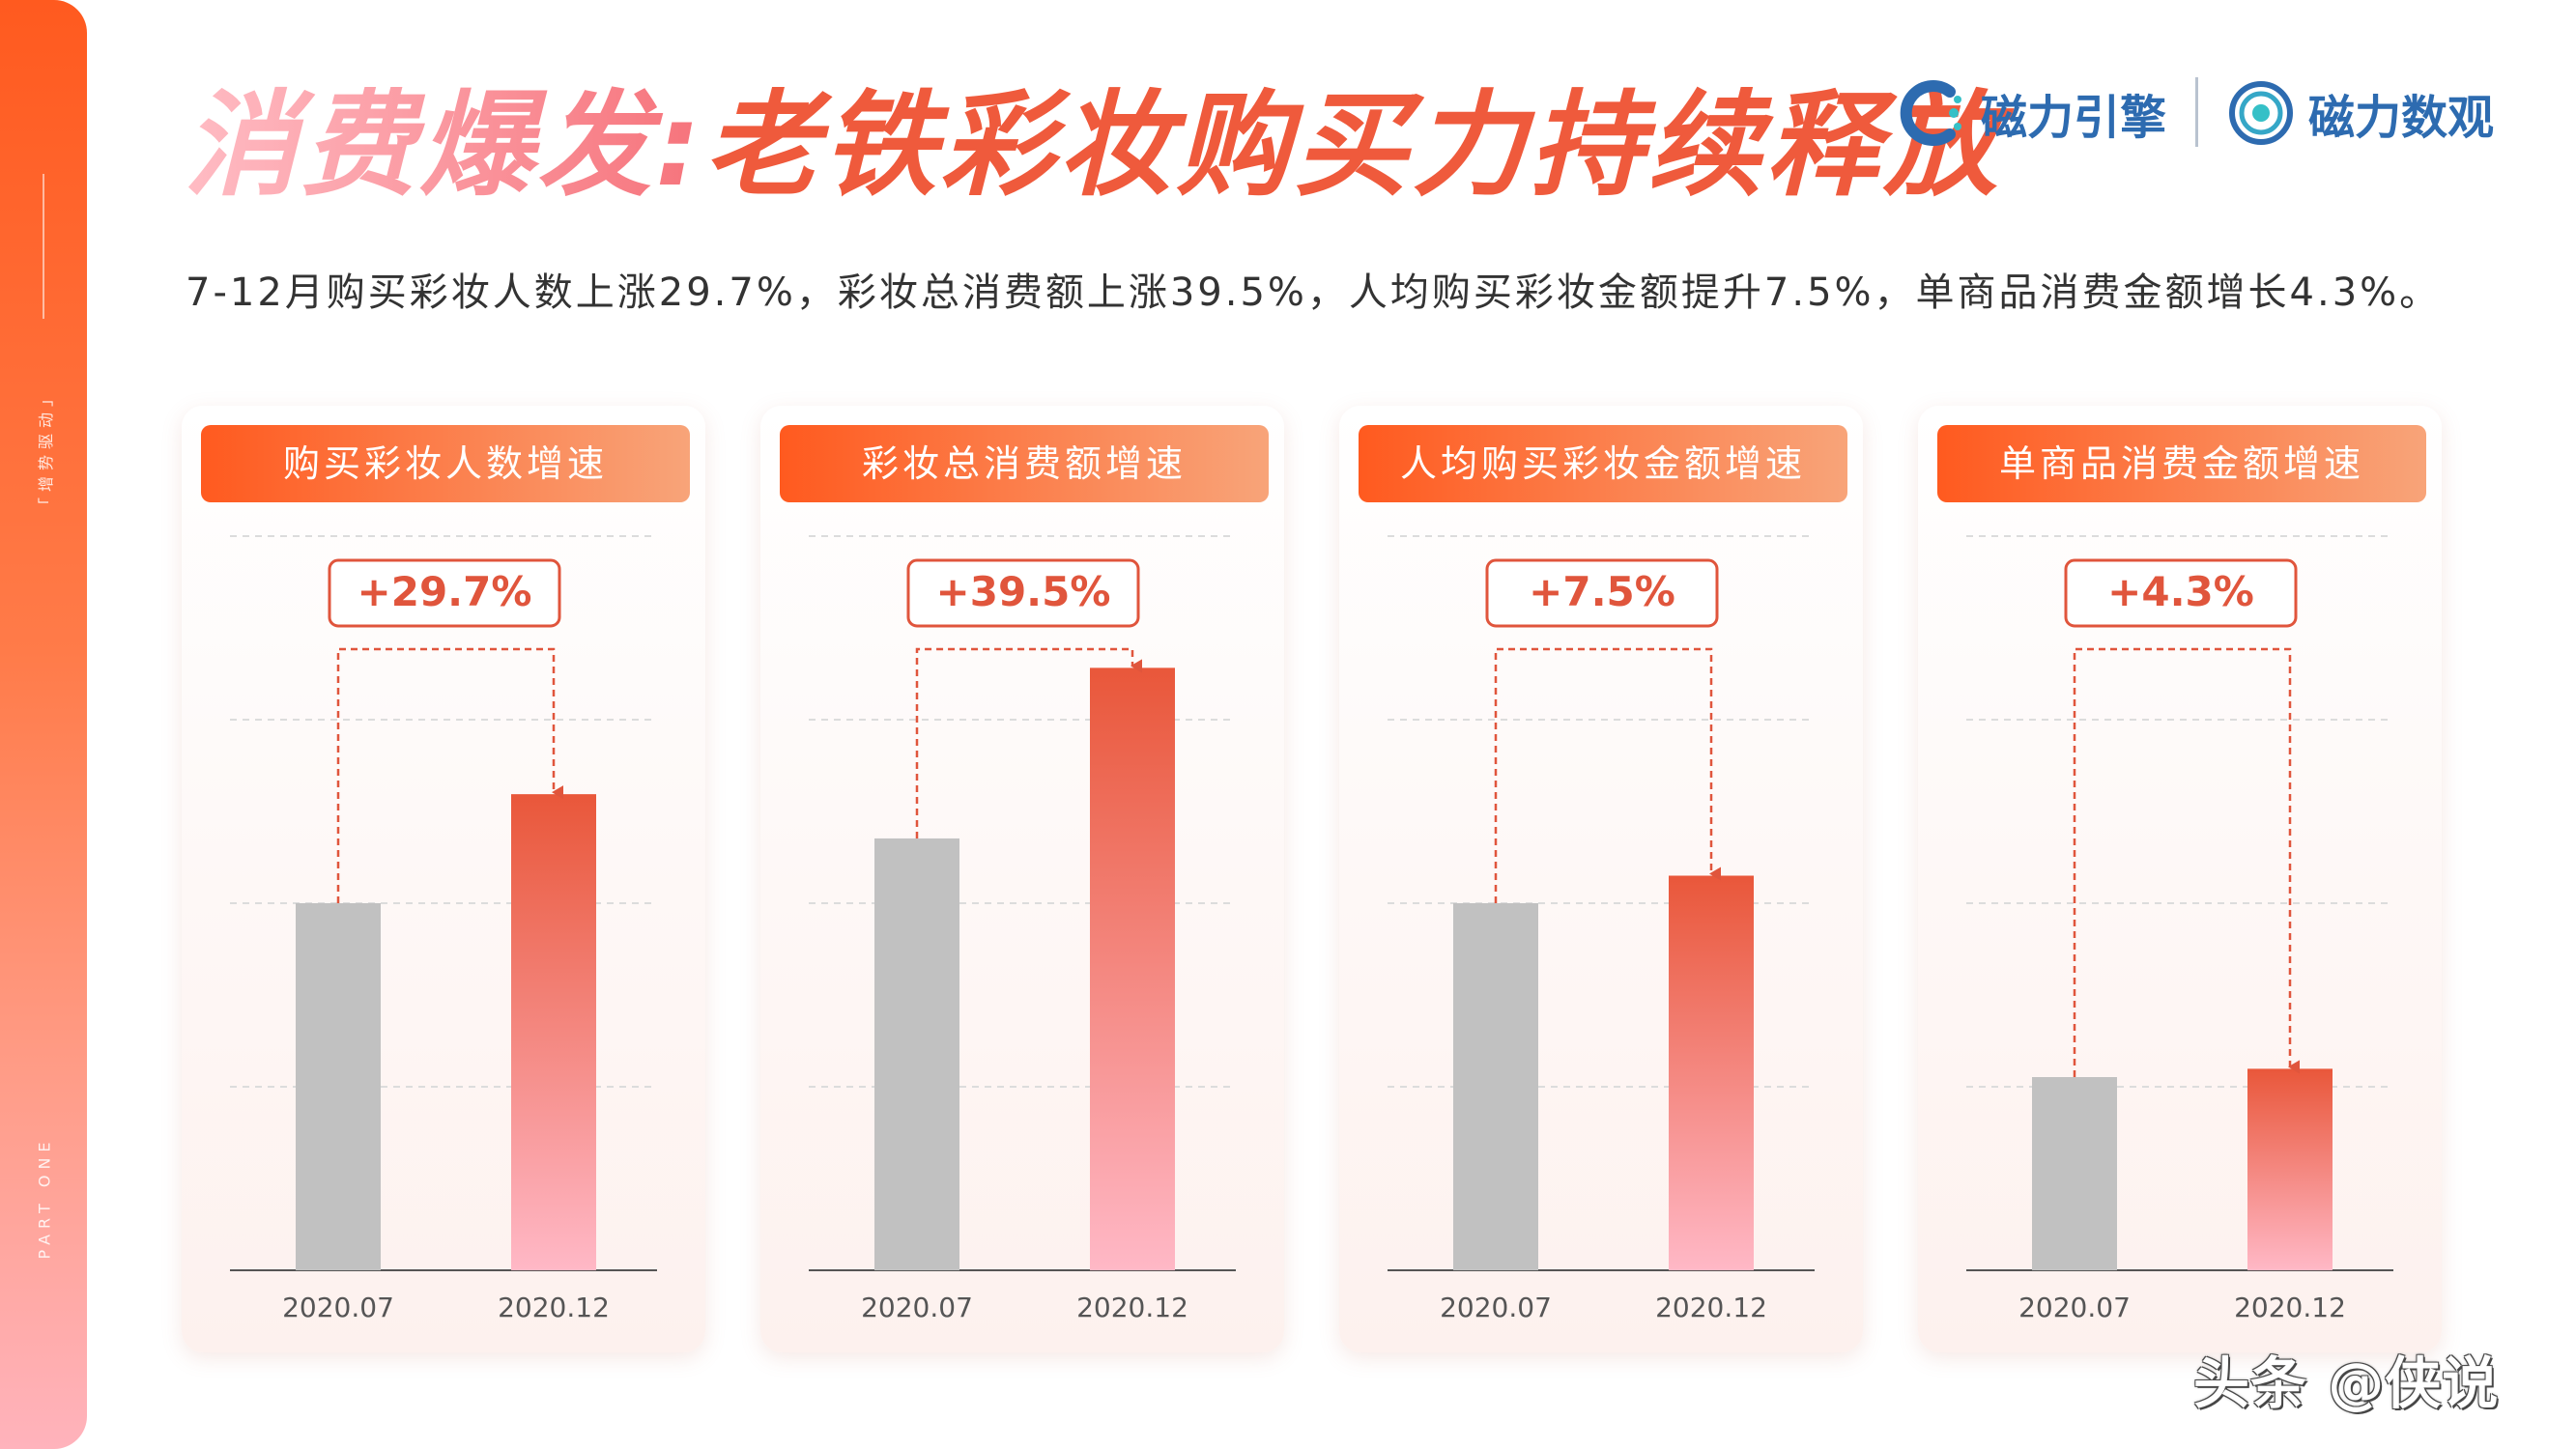 Image resolution: width=2576 pixels, height=1449 pixels. Describe the element at coordinates (2182, 463) in the screenshot. I see `chart-card-4-title: 单商品消费金额增速` at that location.